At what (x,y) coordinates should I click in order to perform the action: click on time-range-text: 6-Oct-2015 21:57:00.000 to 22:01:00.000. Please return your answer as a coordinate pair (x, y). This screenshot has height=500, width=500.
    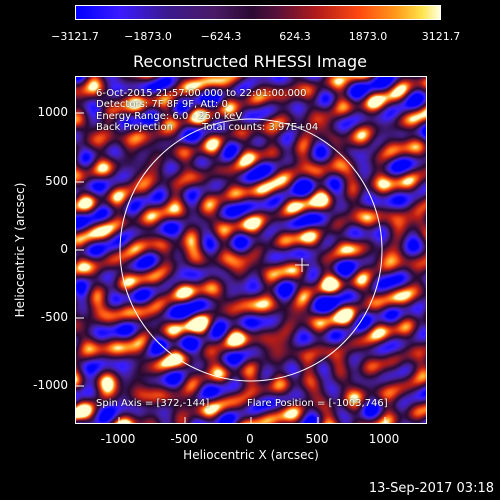
    Looking at the image, I should click on (201, 93).